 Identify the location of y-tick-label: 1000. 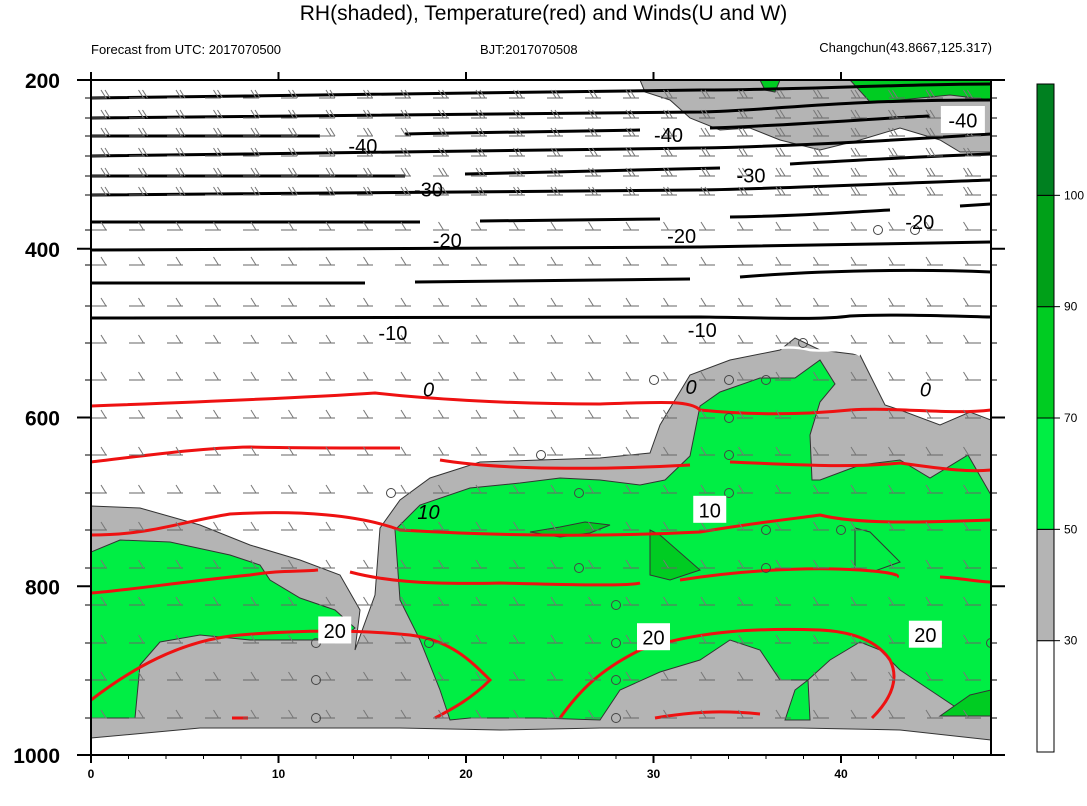
(36, 756).